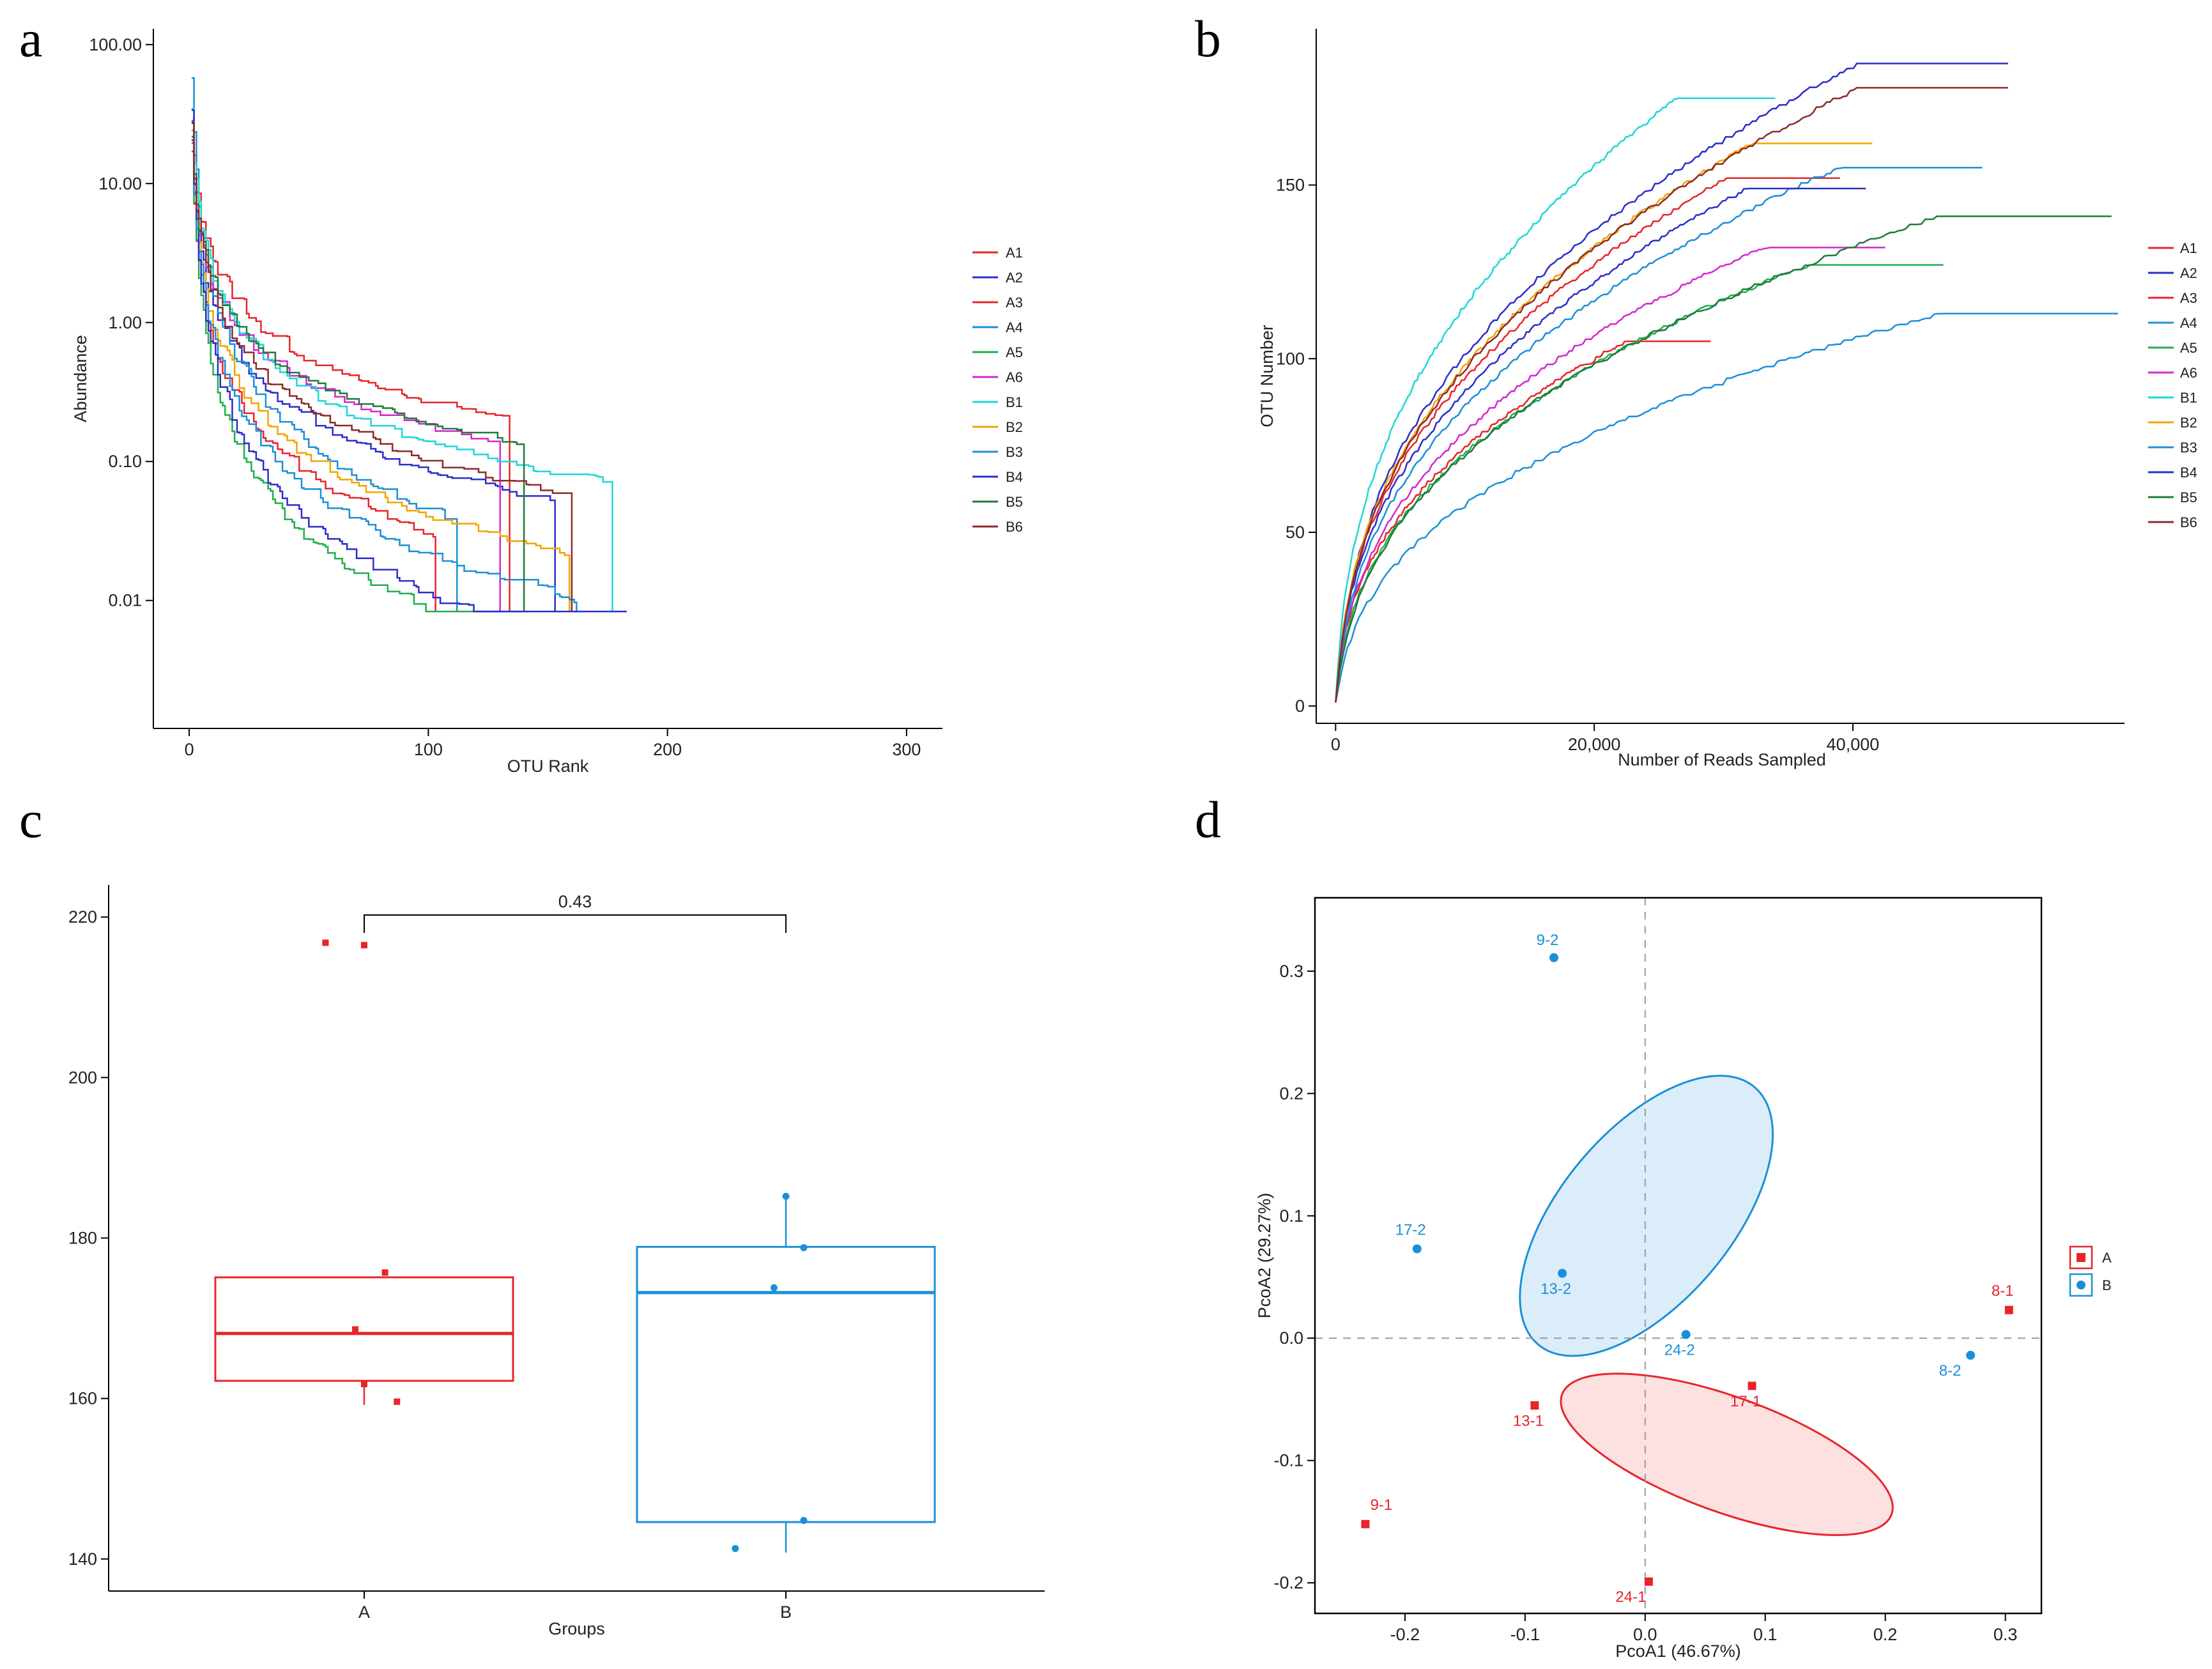  I want to click on x-tick-label: -0.2, so click(1405, 1634).